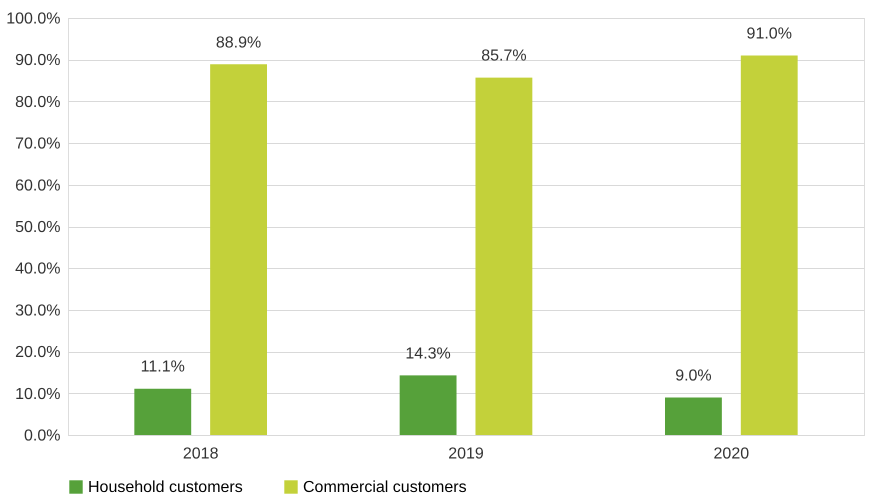  Describe the element at coordinates (165, 487) in the screenshot. I see `legend-label: Household customers` at that location.